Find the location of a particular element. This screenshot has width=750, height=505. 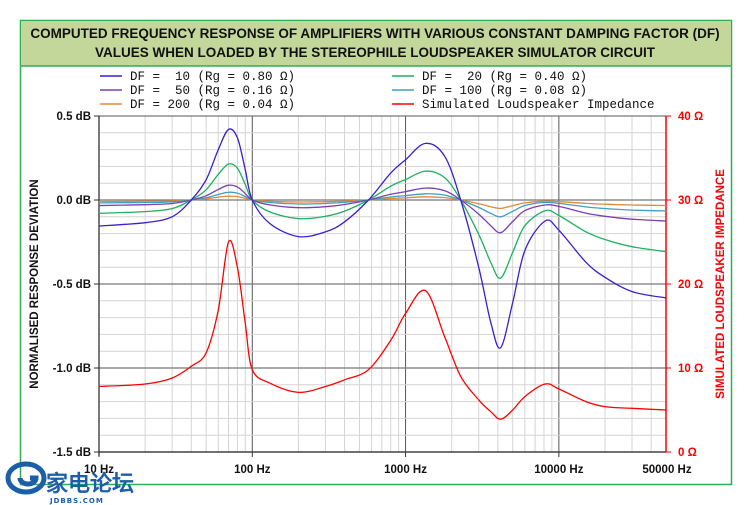

legend-item: DF = 100 (Rg = 0.08 Ω) is located at coordinates (489, 91).